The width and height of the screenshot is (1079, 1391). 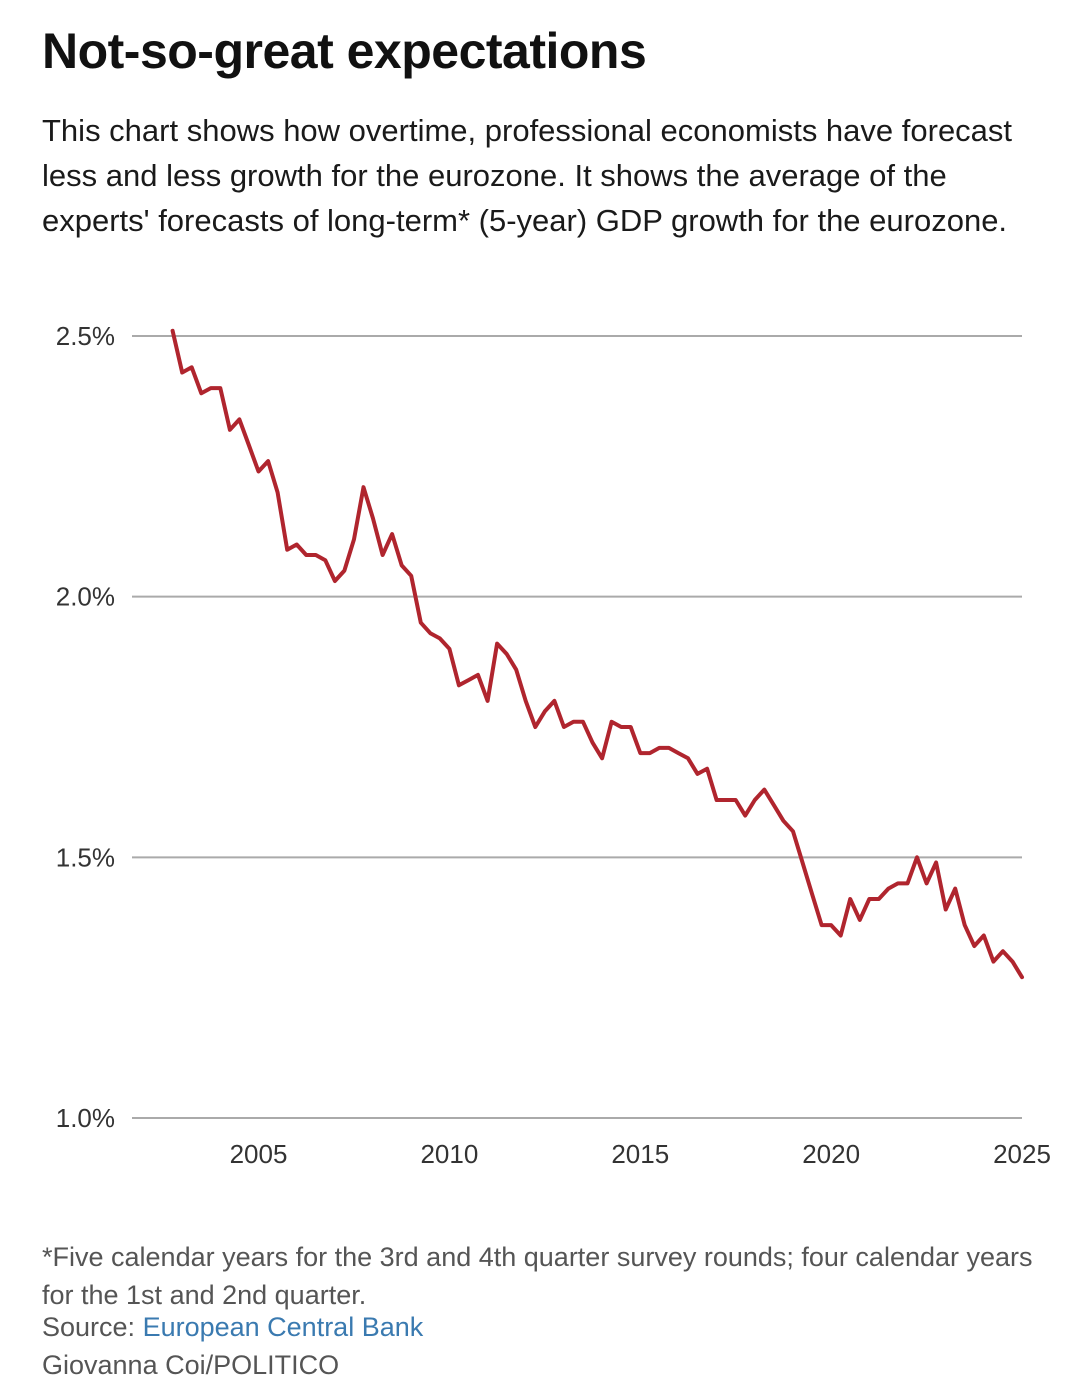 I want to click on source-line: Source: European Central Bank, so click(x=232, y=1327).